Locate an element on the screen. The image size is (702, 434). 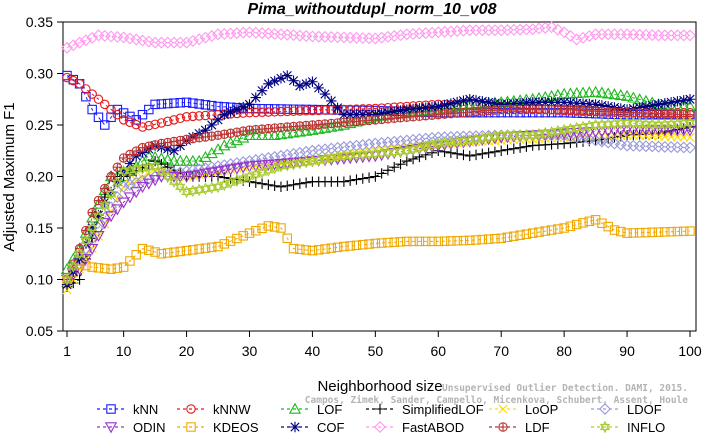
series-line is located at coordinates (378, 249).